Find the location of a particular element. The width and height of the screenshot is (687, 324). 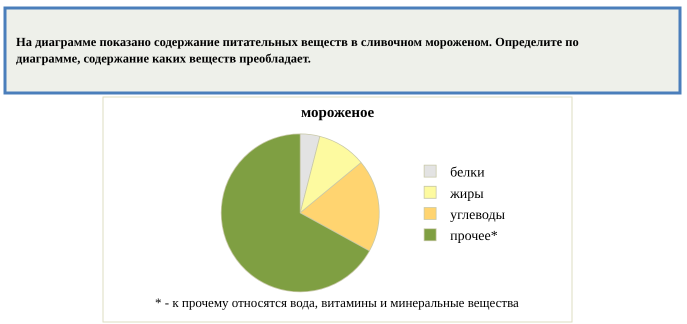

legend-label: белки is located at coordinates (468, 173).